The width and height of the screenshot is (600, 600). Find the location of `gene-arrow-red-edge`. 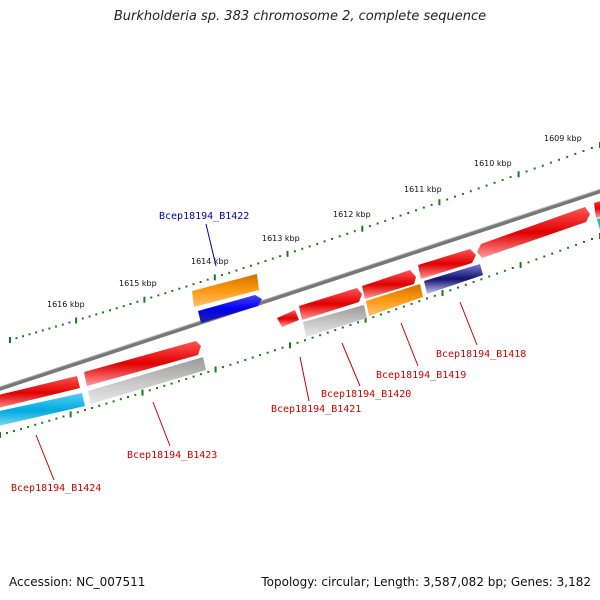

gene-arrow-red-edge is located at coordinates (597, 208).